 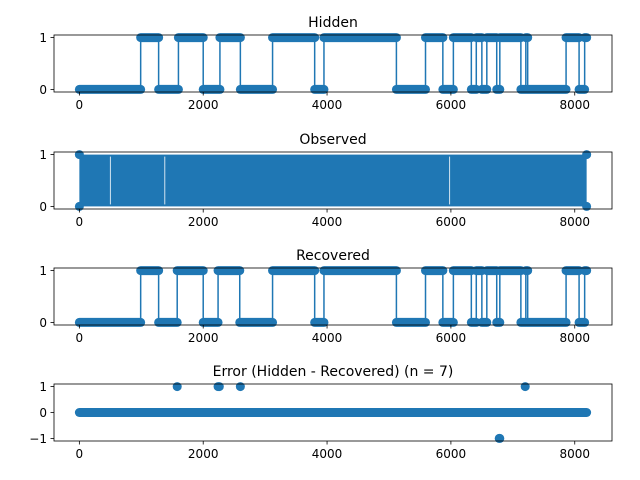 I want to click on dense-series-fill, so click(x=333, y=180).